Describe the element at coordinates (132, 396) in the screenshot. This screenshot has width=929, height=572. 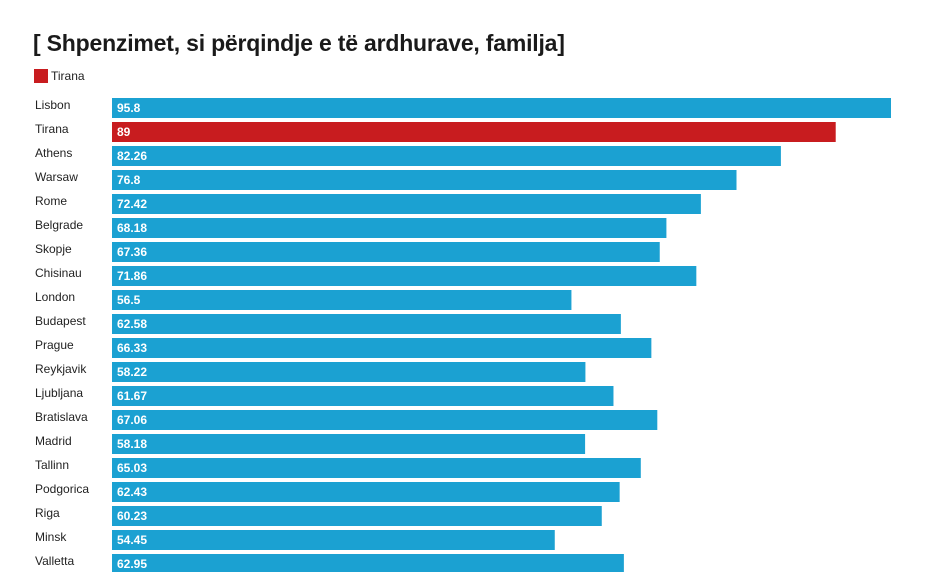
I see `value-label: 61.67` at that location.